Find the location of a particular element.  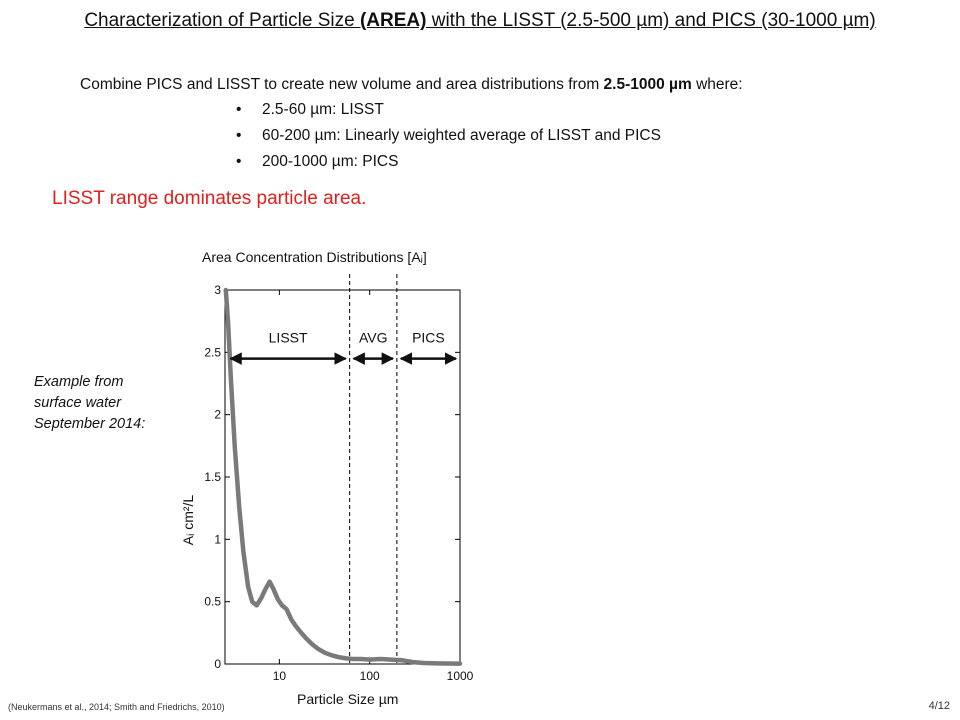

x-tick-label: 100 is located at coordinates (370, 676).